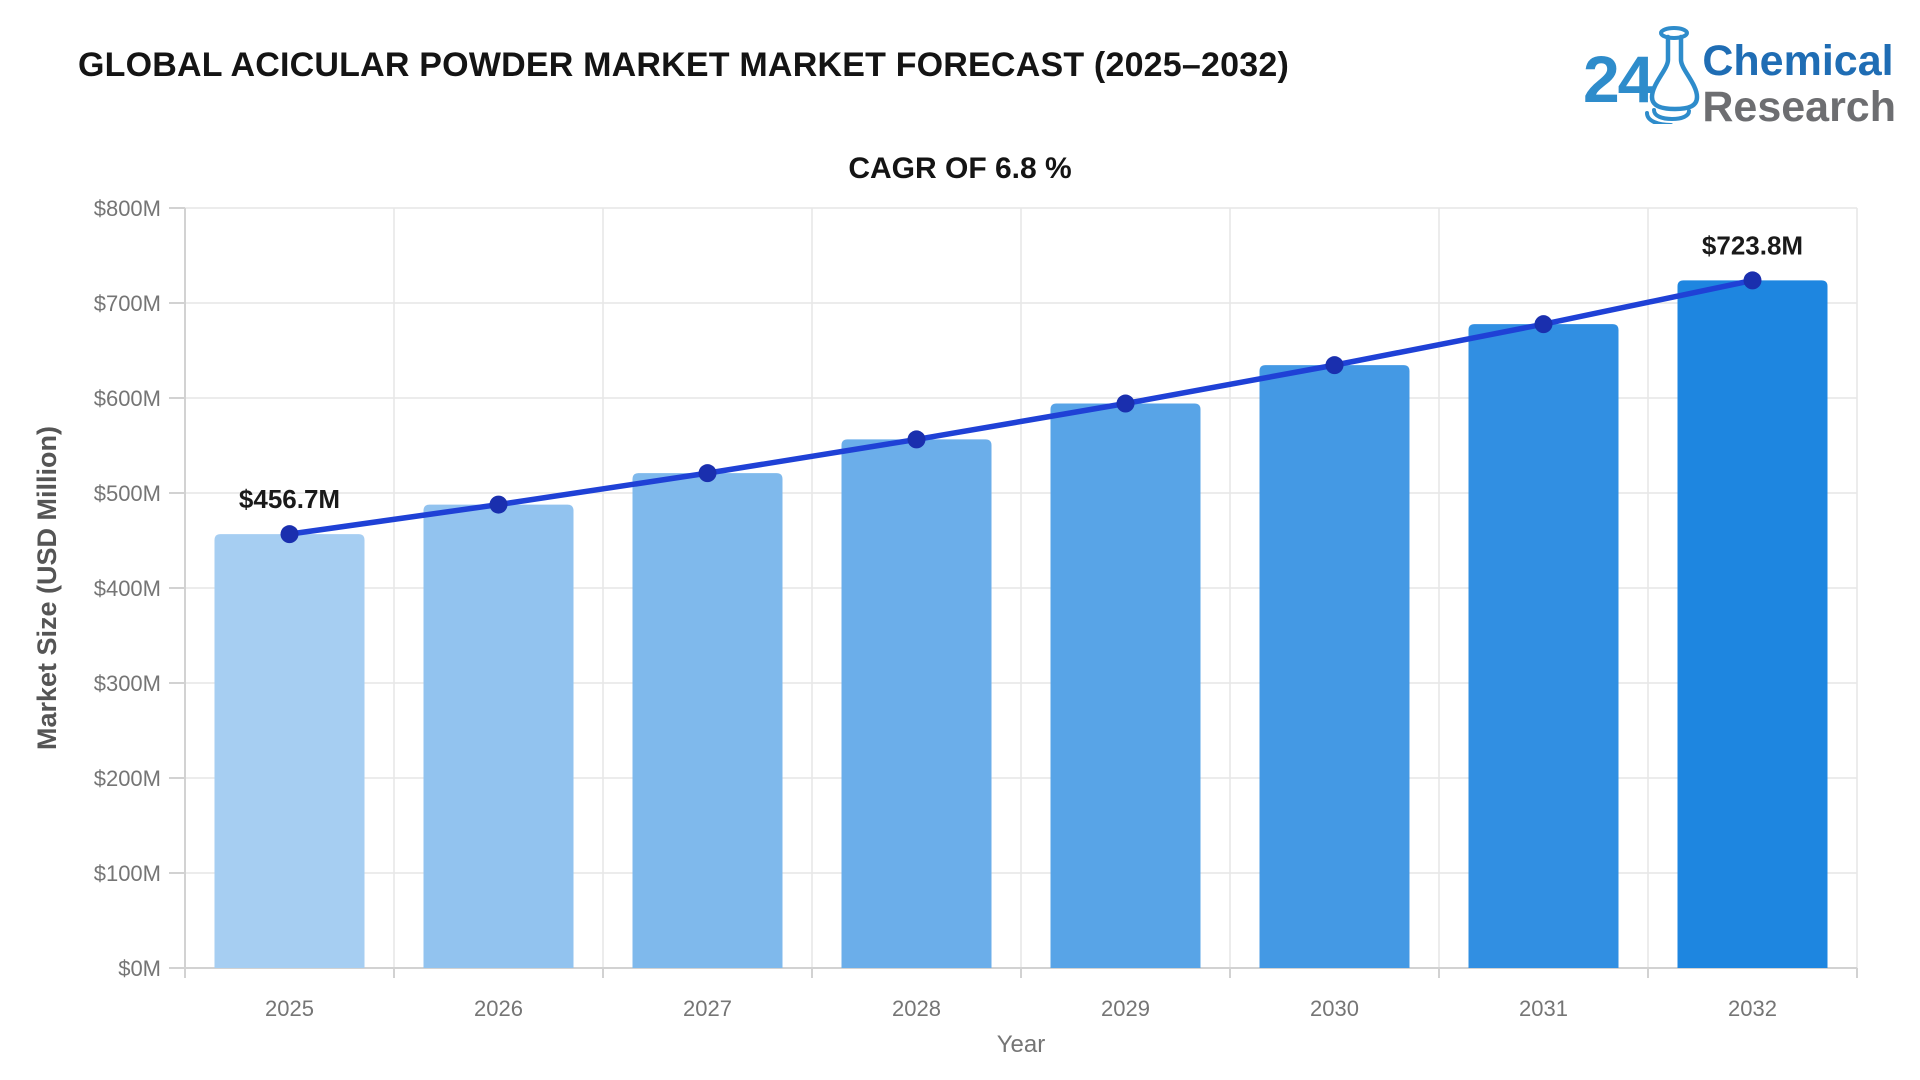 This screenshot has height=1080, width=1920. I want to click on y-tick-label: $300M, so click(127, 683).